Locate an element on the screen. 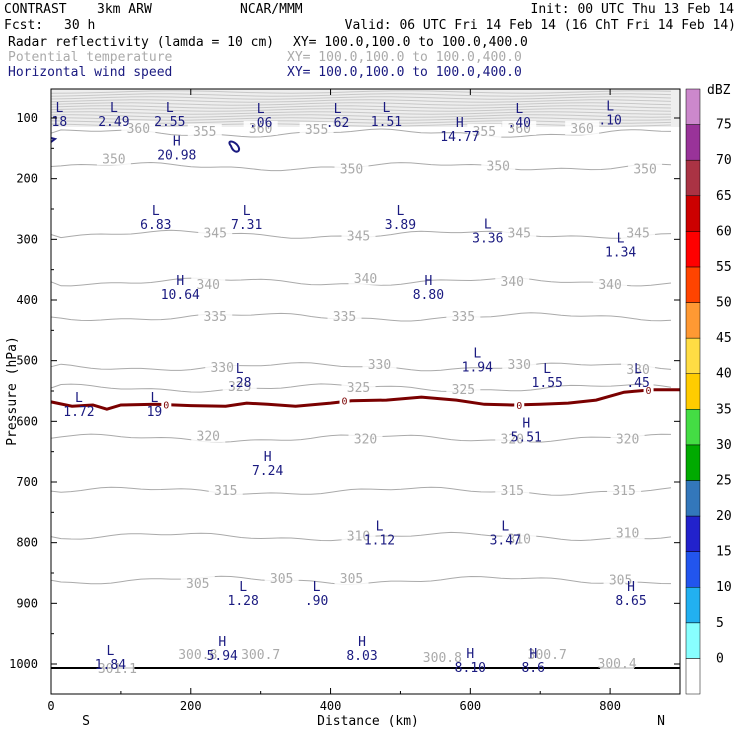  wind-extremum-value: 1.12 is located at coordinates (379, 541).